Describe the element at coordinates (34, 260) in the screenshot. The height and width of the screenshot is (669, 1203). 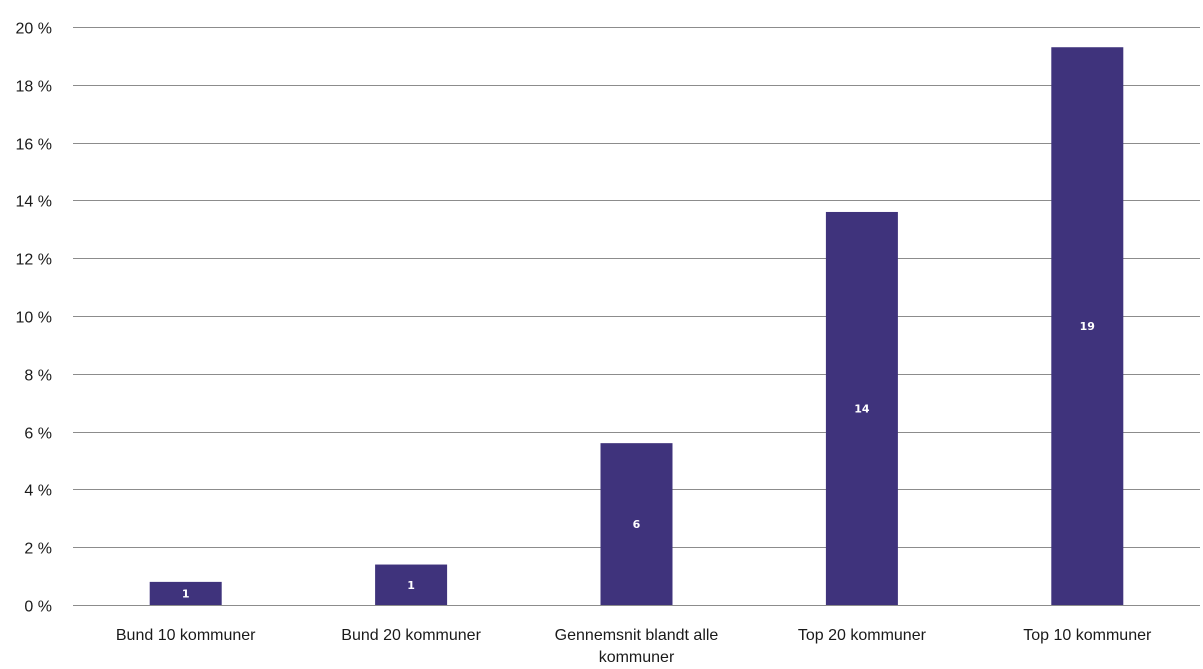
I see `y-tick-label: 12 %` at that location.